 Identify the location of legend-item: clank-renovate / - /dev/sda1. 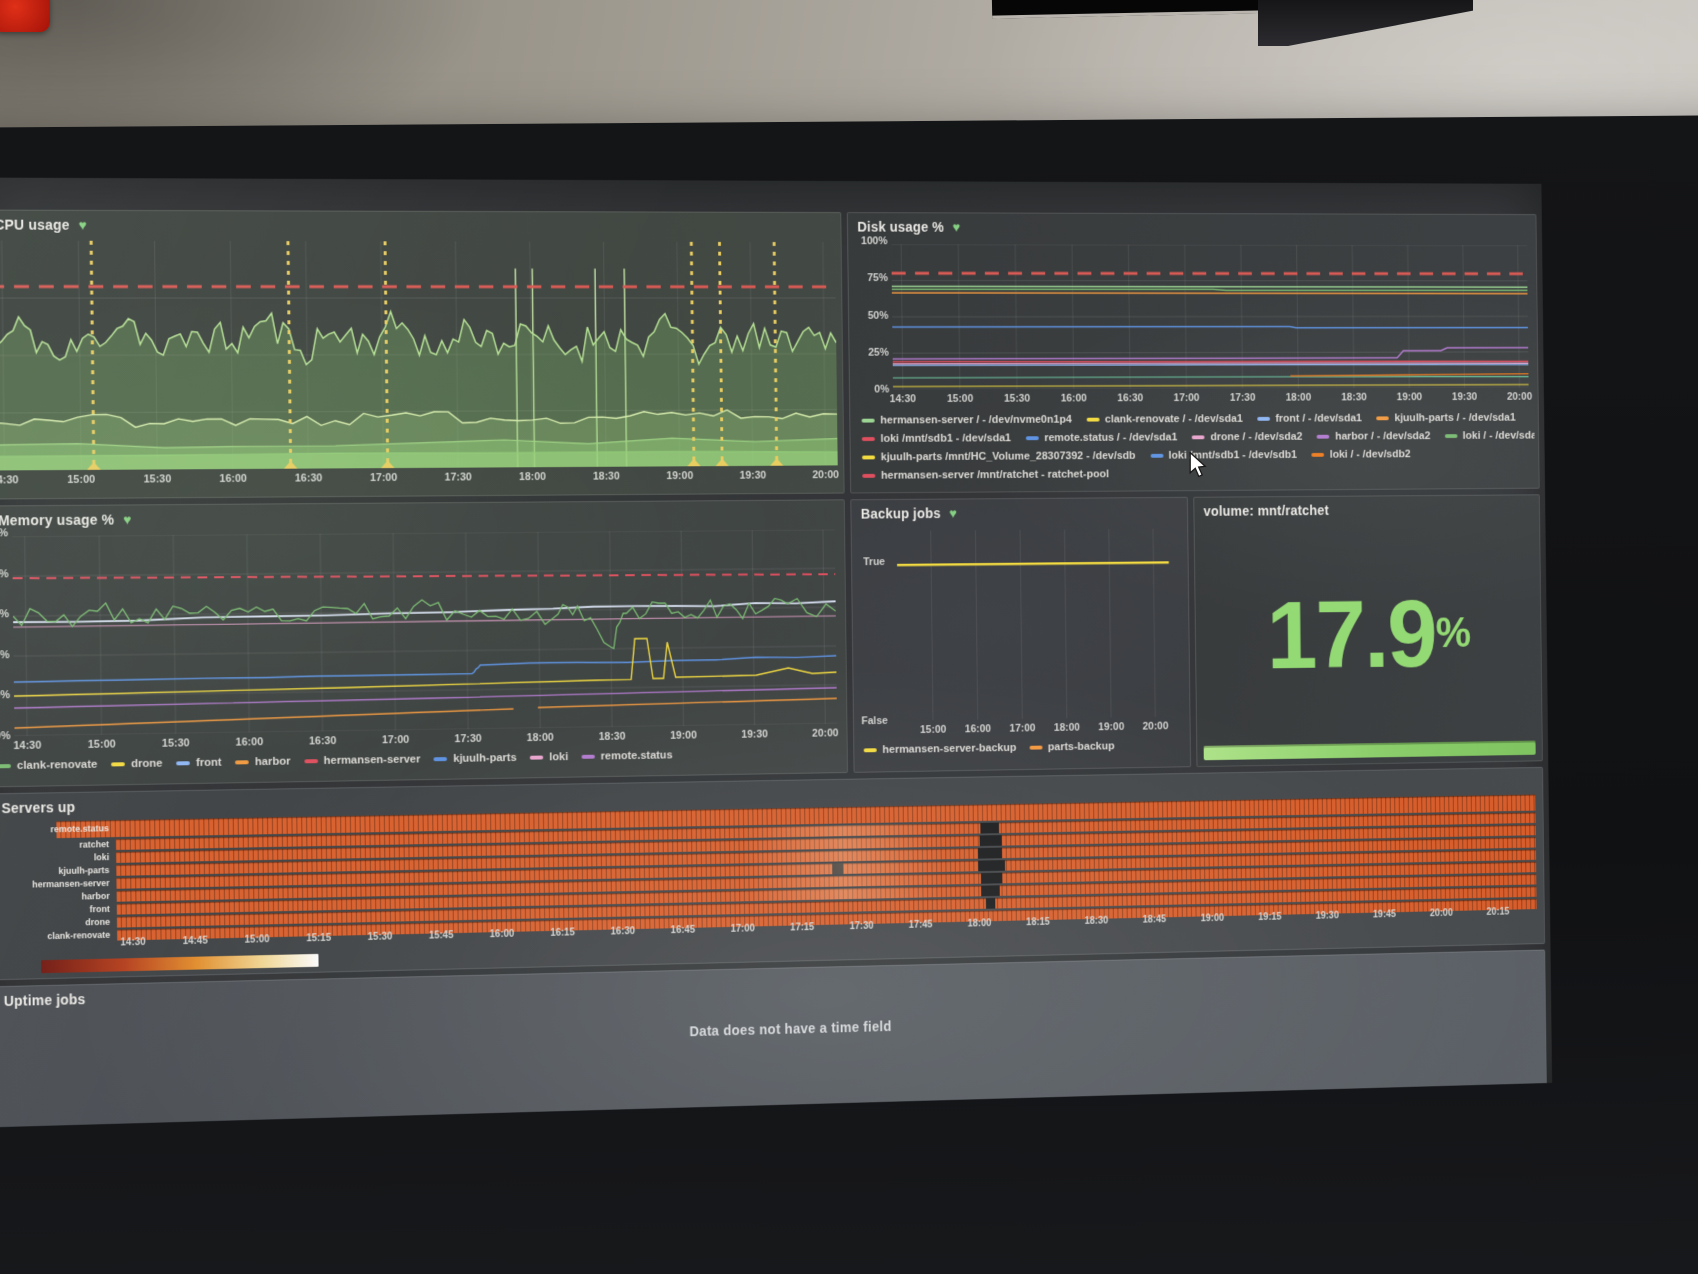
(1164, 419).